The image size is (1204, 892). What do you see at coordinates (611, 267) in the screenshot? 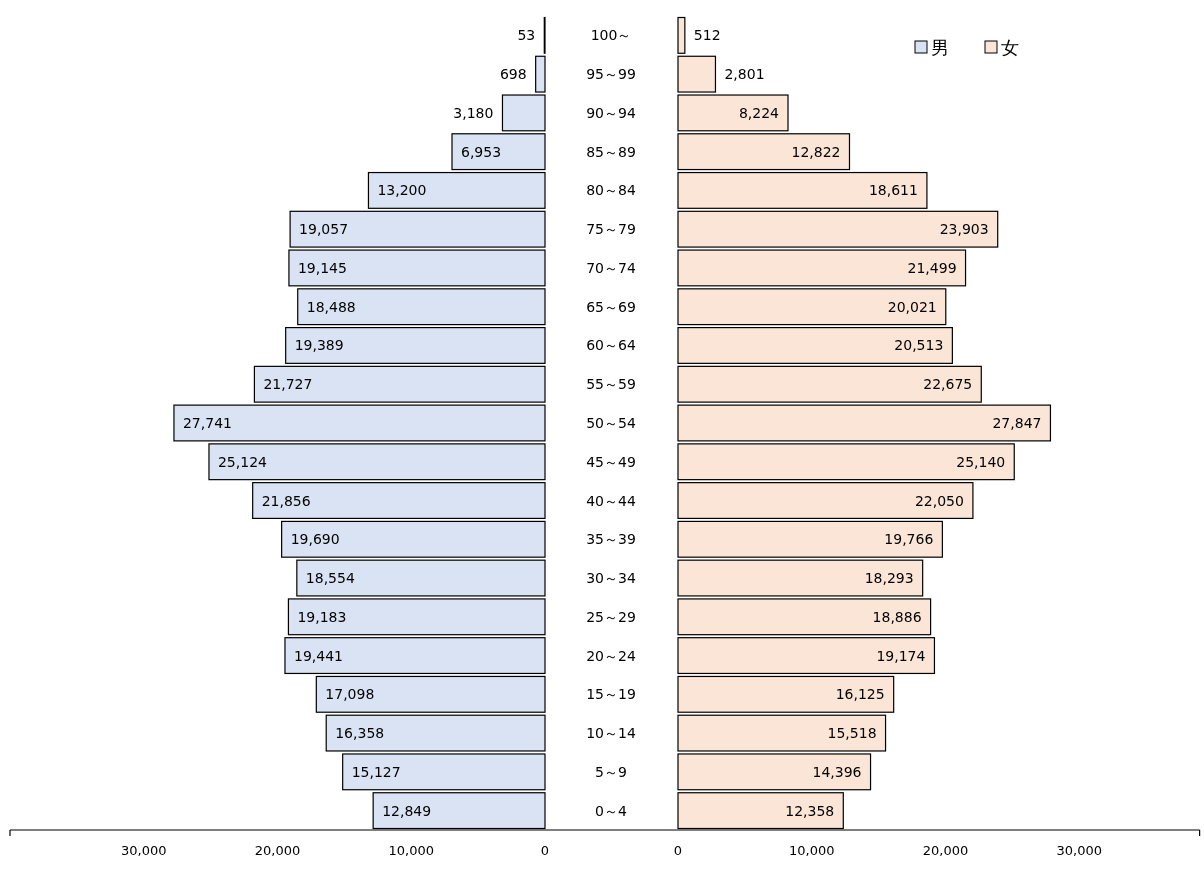
I see `y-tick-label: 70～74` at bounding box center [611, 267].